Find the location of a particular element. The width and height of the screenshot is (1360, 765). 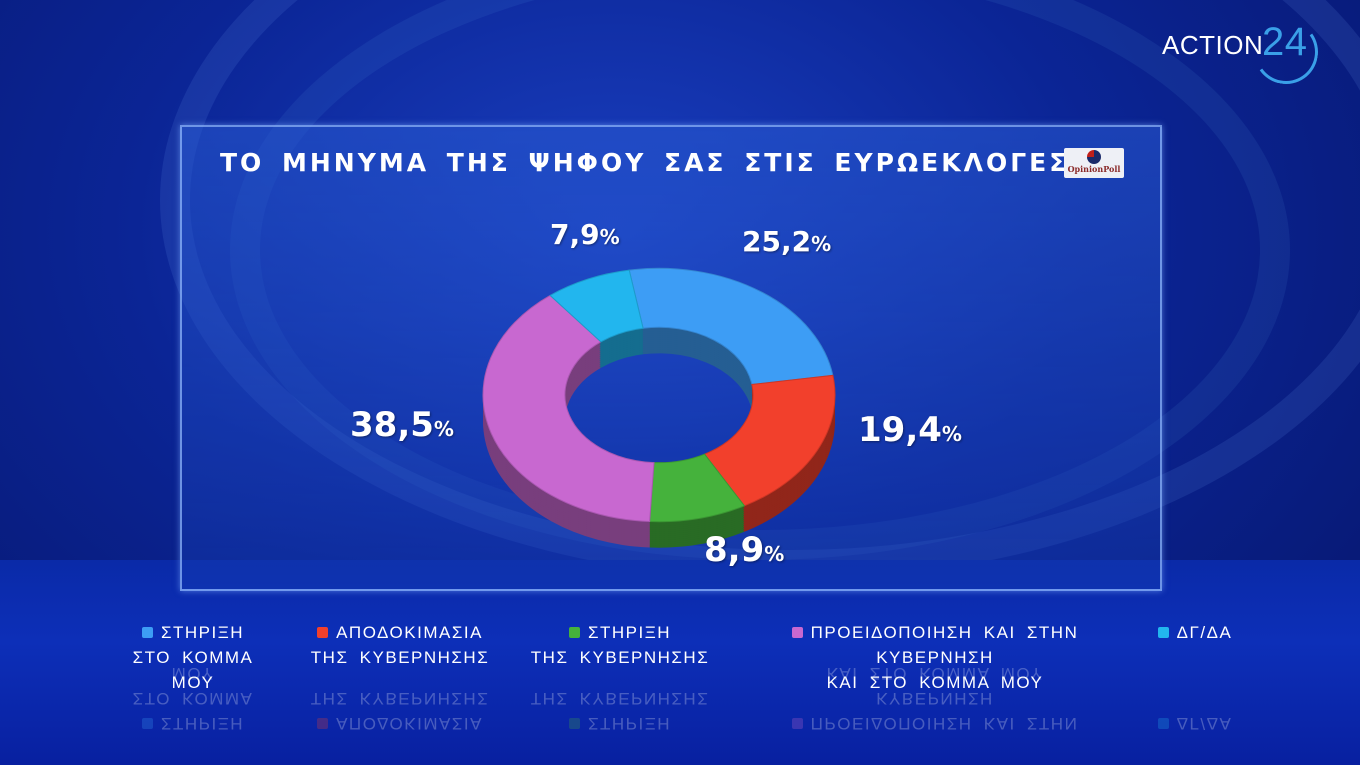

channel-logo-number: 24 is located at coordinates (1285, 42).